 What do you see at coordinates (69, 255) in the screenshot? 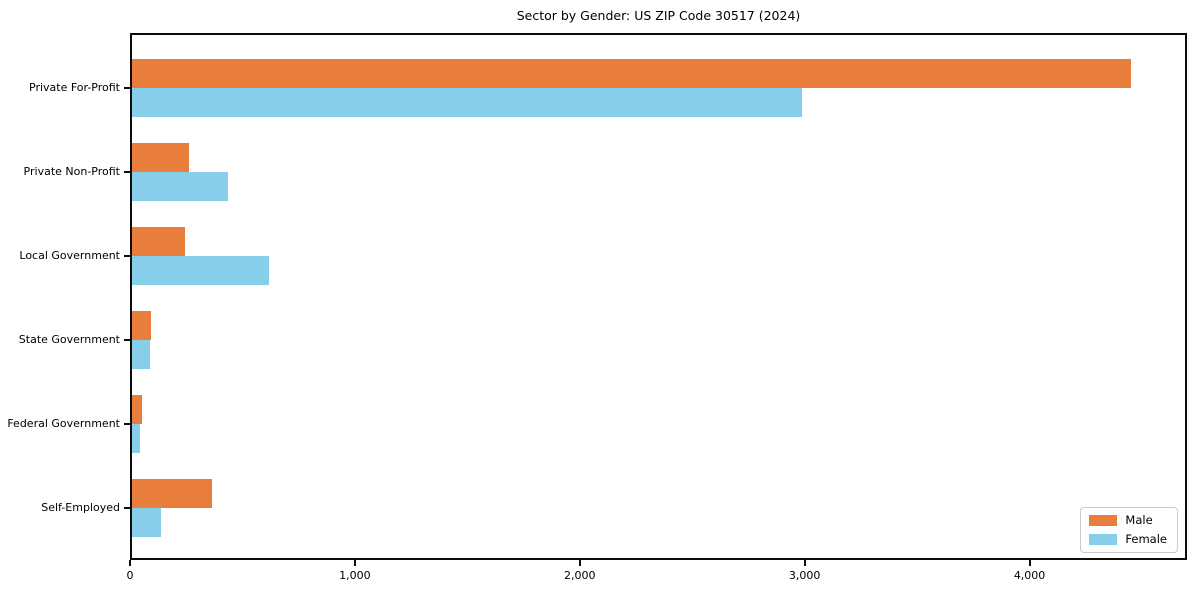
I see `y-tick-label-2: Local Government` at bounding box center [69, 255].